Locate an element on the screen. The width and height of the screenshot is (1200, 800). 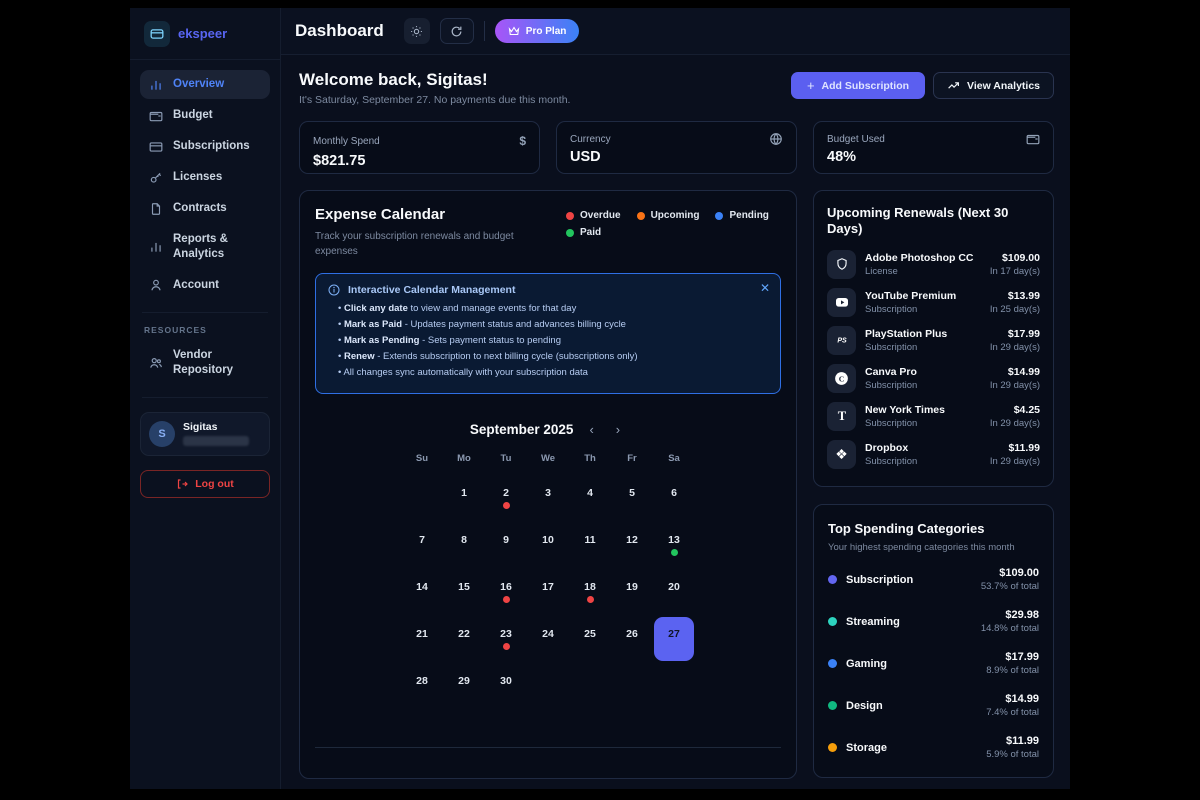
sidebar-item-account: Account is located at coordinates (205, 285).